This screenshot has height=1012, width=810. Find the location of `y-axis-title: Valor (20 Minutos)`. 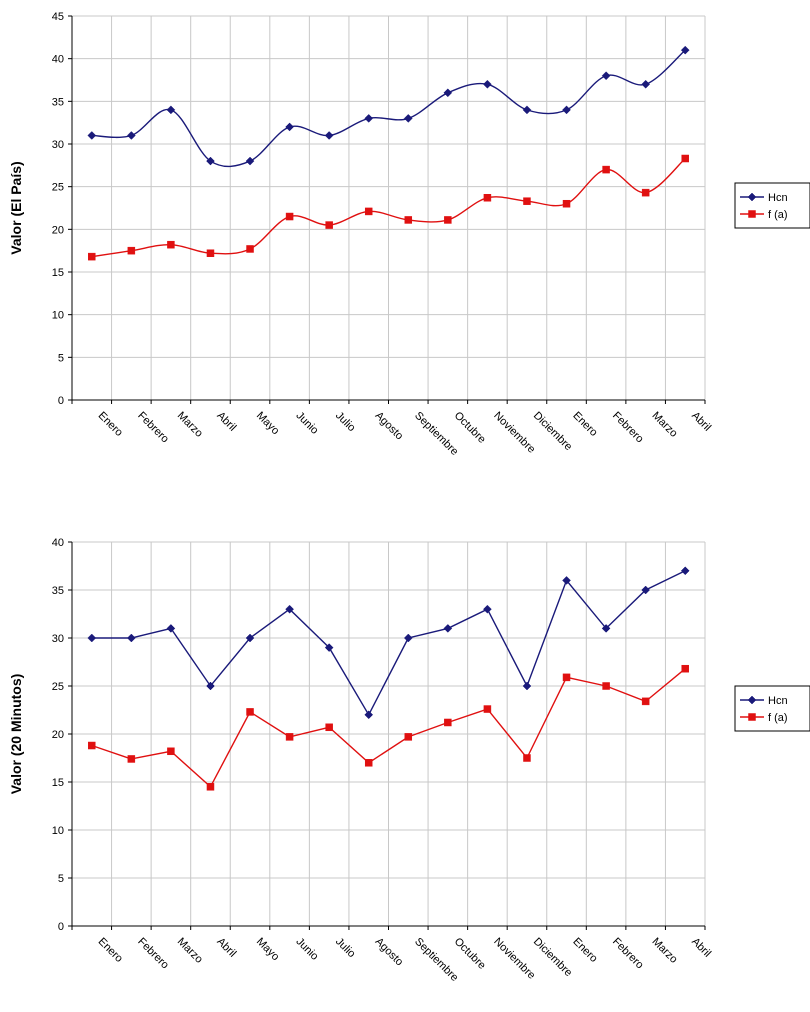

y-axis-title: Valor (20 Minutos) is located at coordinates (16, 734).